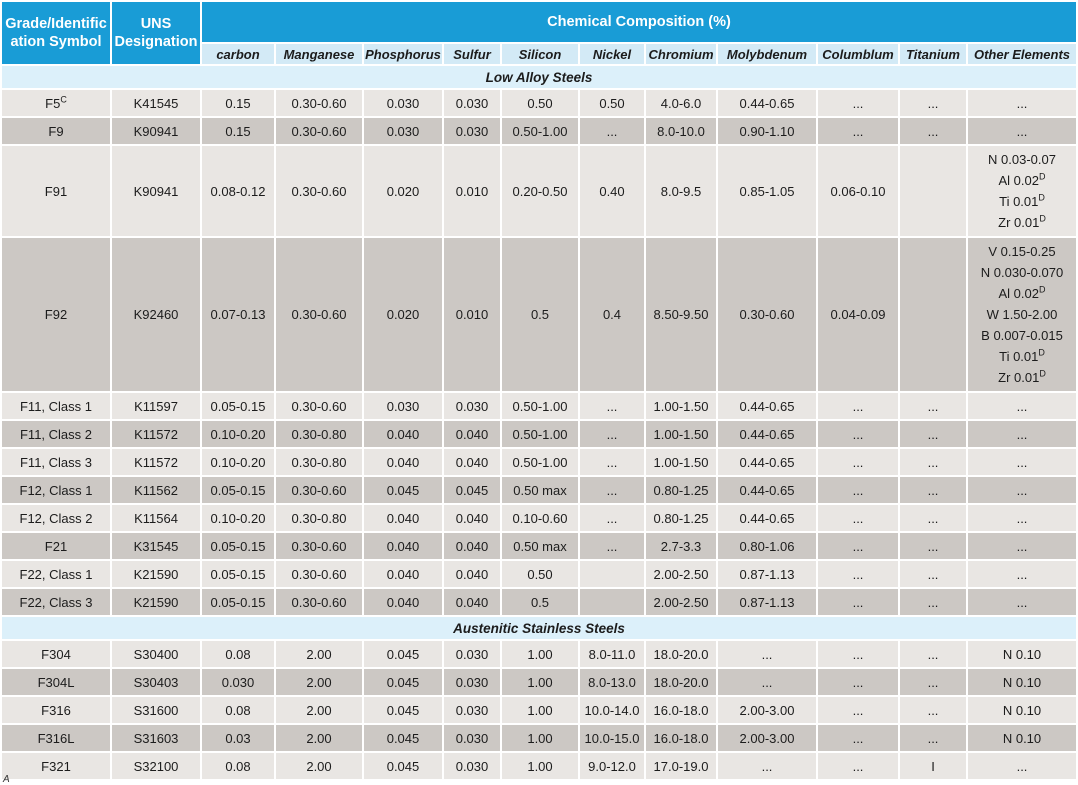 This screenshot has width=1078, height=785. What do you see at coordinates (156, 546) in the screenshot?
I see `uns-cell: K31545` at bounding box center [156, 546].